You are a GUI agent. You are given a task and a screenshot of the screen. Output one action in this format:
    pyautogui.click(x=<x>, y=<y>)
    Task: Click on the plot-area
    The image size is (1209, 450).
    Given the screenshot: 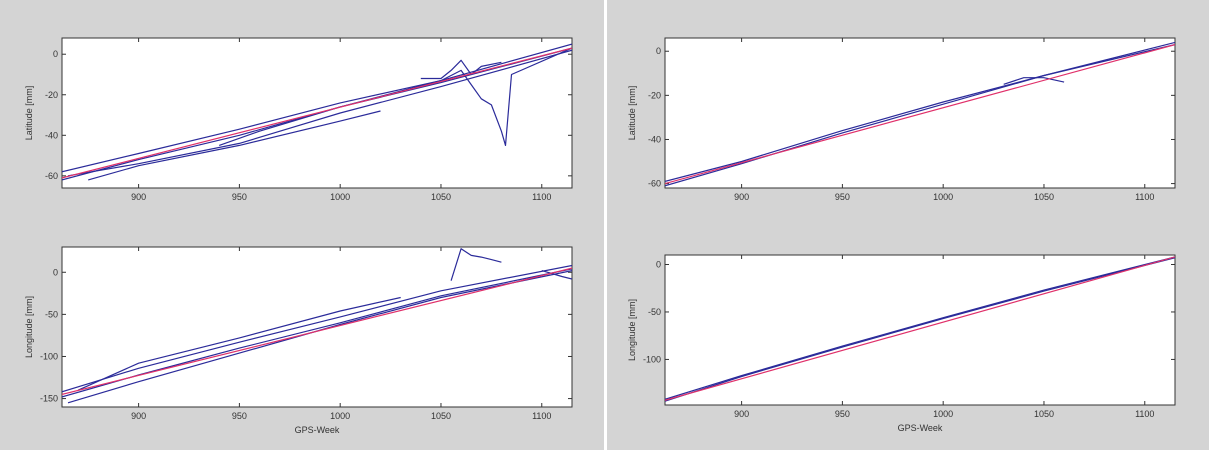 What is the action you would take?
    pyautogui.click(x=920, y=113)
    